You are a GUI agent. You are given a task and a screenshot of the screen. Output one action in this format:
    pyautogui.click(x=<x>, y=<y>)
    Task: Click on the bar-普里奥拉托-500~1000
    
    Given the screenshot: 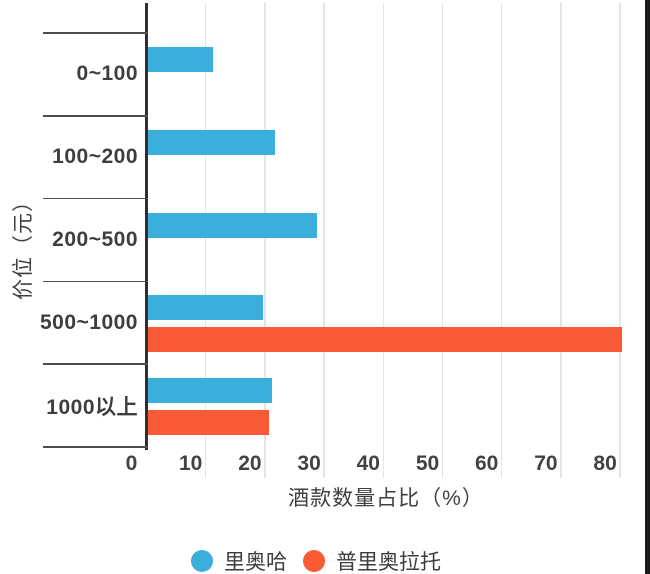 What is the action you would take?
    pyautogui.click(x=385, y=340)
    